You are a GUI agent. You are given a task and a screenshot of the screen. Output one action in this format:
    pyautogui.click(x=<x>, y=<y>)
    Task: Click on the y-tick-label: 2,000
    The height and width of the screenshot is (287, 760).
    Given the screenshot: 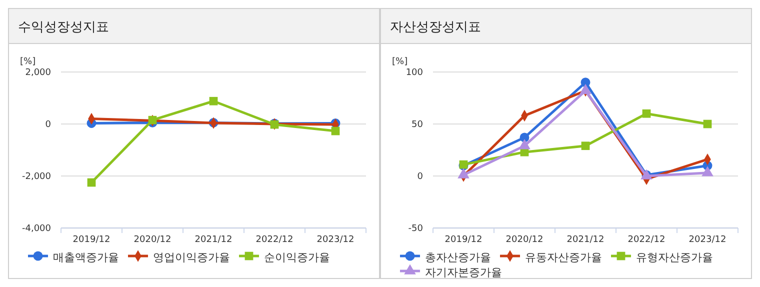 What is the action you would take?
    pyautogui.click(x=38, y=73)
    